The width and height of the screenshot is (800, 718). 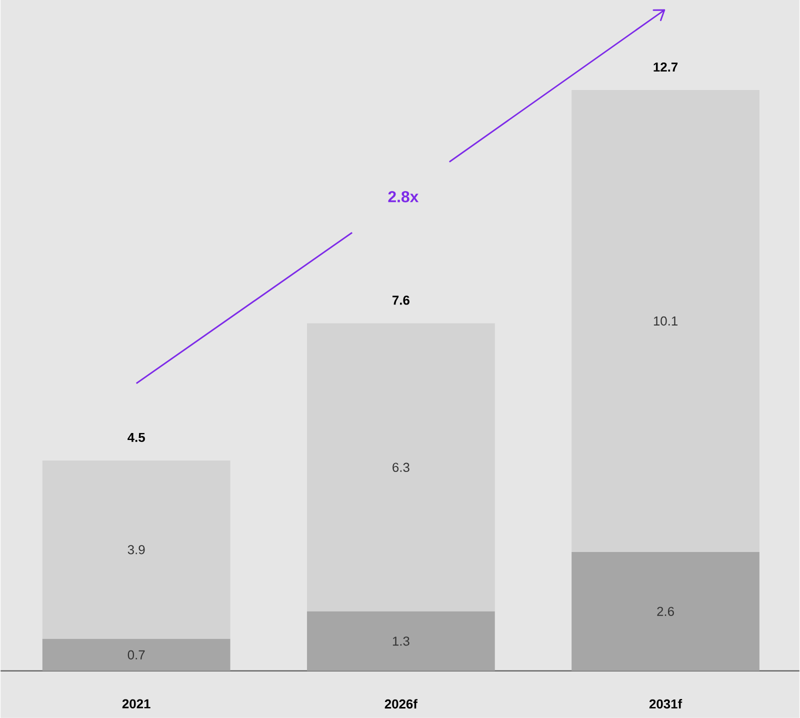 What do you see at coordinates (136, 703) in the screenshot?
I see `x-tick-label: 2021` at bounding box center [136, 703].